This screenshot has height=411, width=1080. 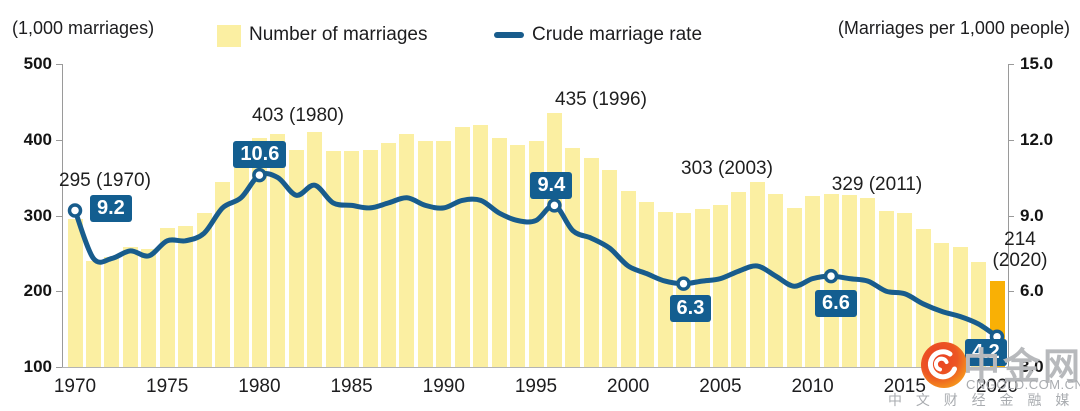 What do you see at coordinates (551, 186) in the screenshot?
I see `badge-1996: 9.4` at bounding box center [551, 186].